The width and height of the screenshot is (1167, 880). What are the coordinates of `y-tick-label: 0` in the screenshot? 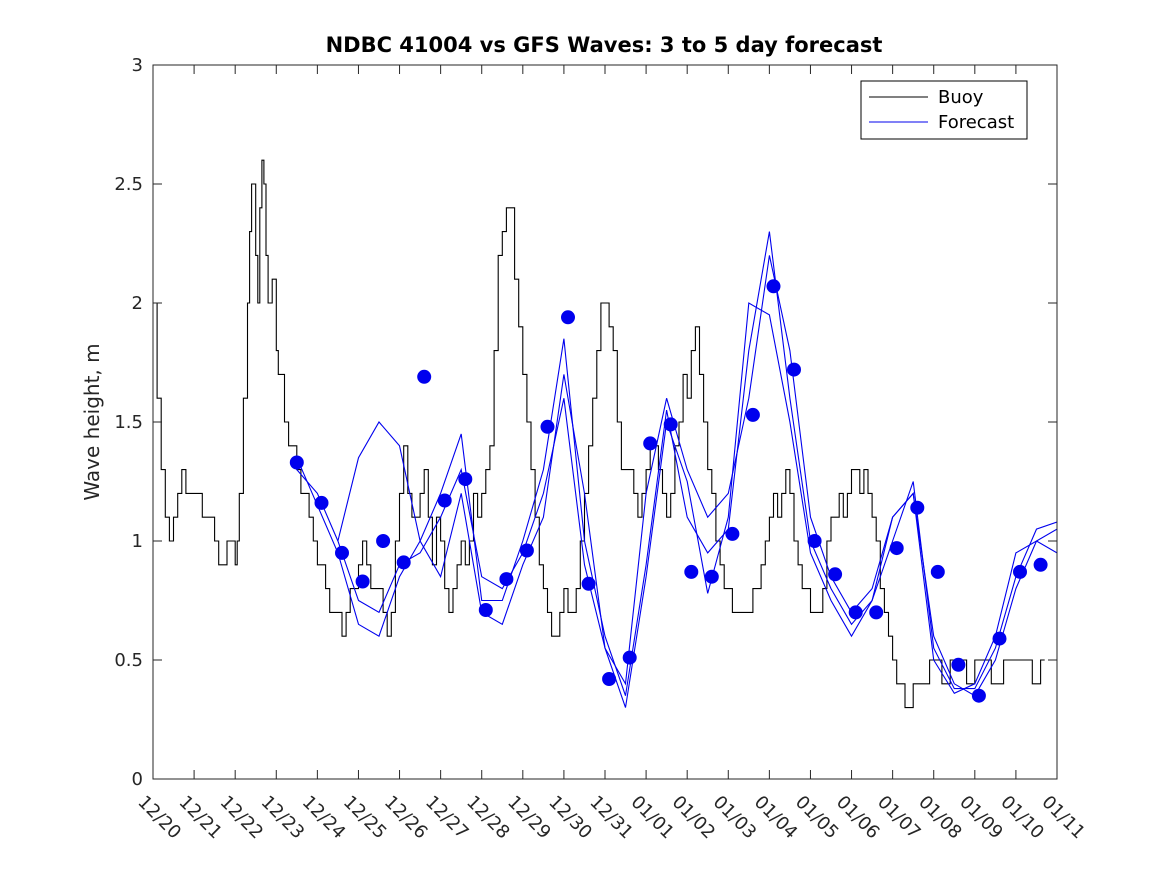 It's located at (137, 779).